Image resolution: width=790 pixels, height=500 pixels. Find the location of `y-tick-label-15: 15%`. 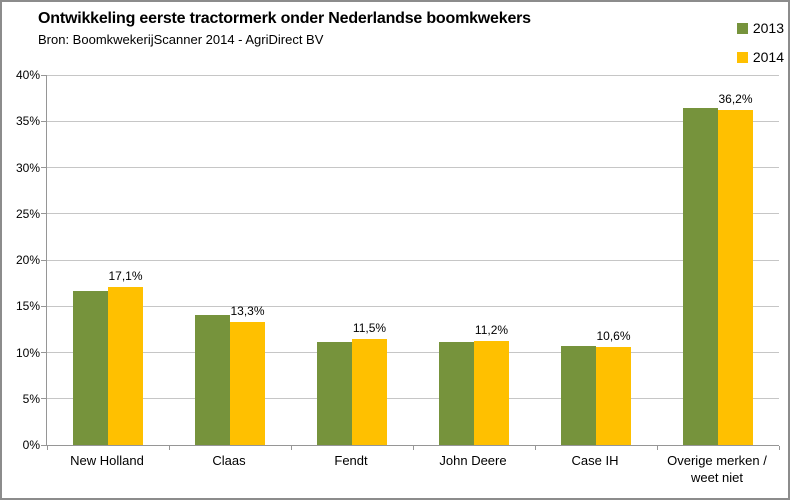

y-tick-label-15: 15% is located at coordinates (27, 306).